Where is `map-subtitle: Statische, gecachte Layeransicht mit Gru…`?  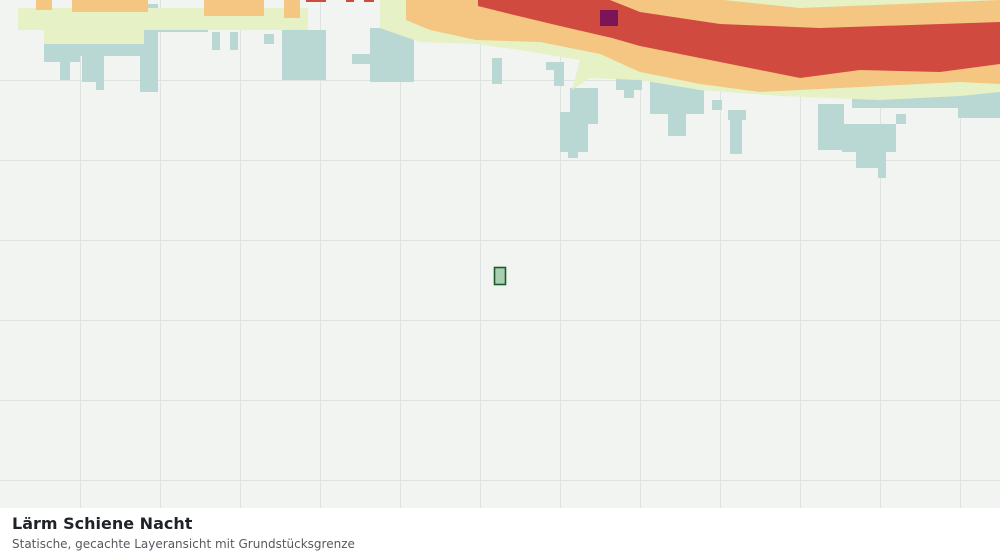 map-subtitle: Statische, gecachte Layeransicht mit Gru… is located at coordinates (183, 544).